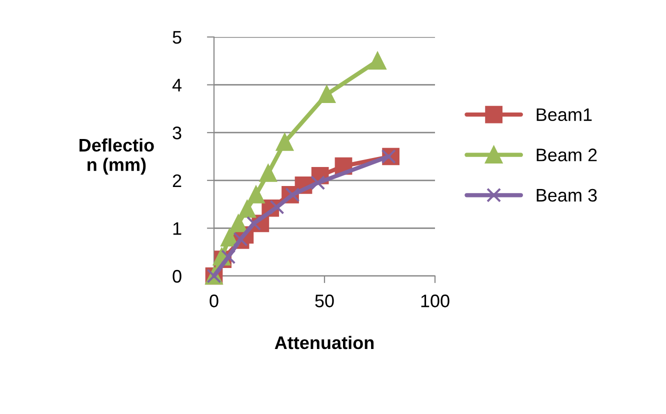 This screenshot has height=414, width=666. What do you see at coordinates (177, 37) in the screenshot?
I see `y-tick-label: 5` at bounding box center [177, 37].